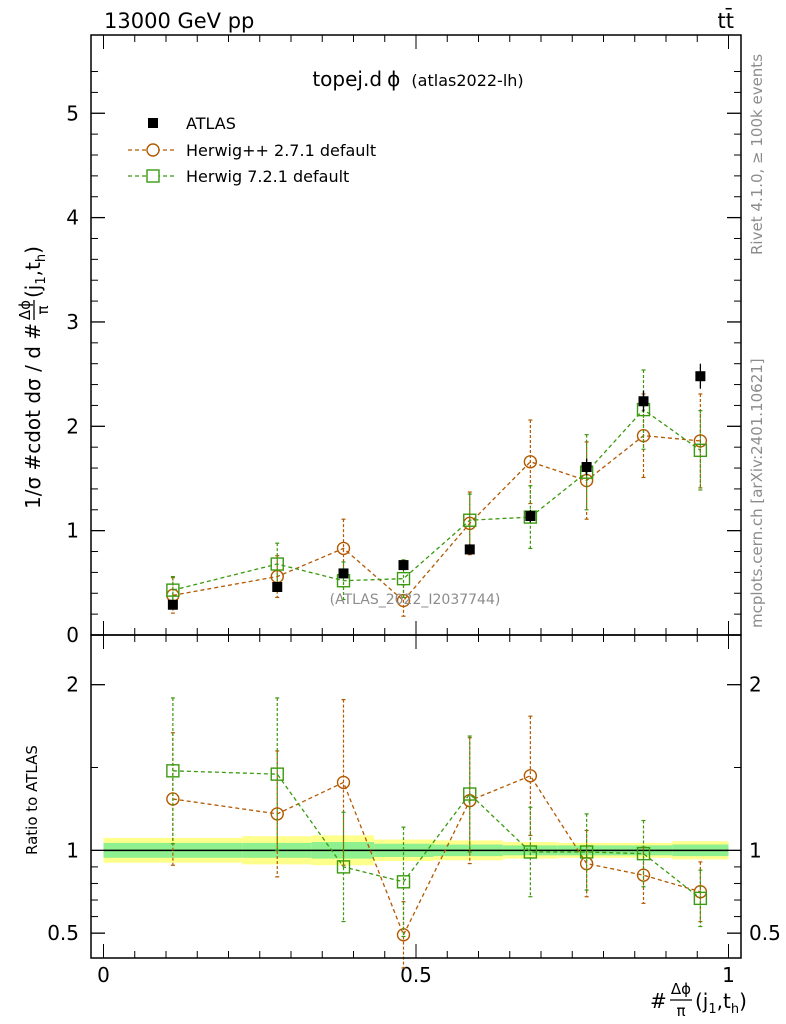  What do you see at coordinates (41, 258) in the screenshot?
I see `y-axis-label-sub2: h` at bounding box center [41, 258].